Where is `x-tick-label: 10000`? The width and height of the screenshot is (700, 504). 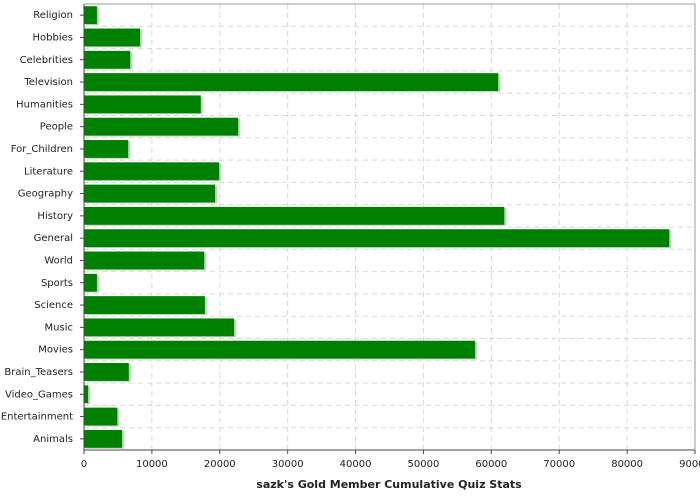 x-tick-label: 10000 is located at coordinates (152, 464).